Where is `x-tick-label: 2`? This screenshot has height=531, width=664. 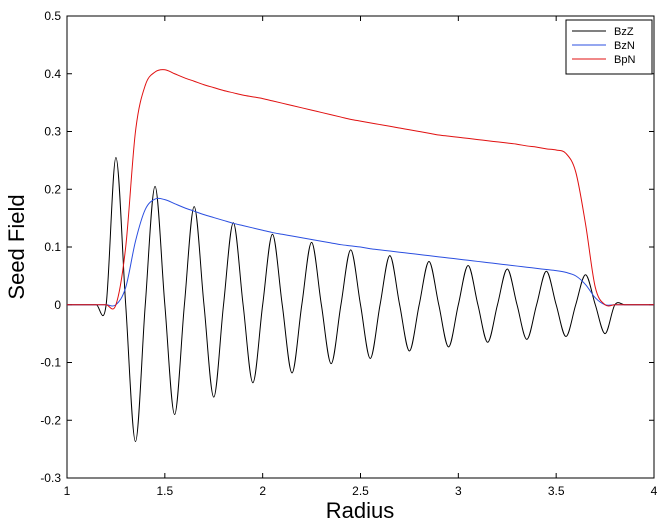 x-tick-label: 2 is located at coordinates (262, 491).